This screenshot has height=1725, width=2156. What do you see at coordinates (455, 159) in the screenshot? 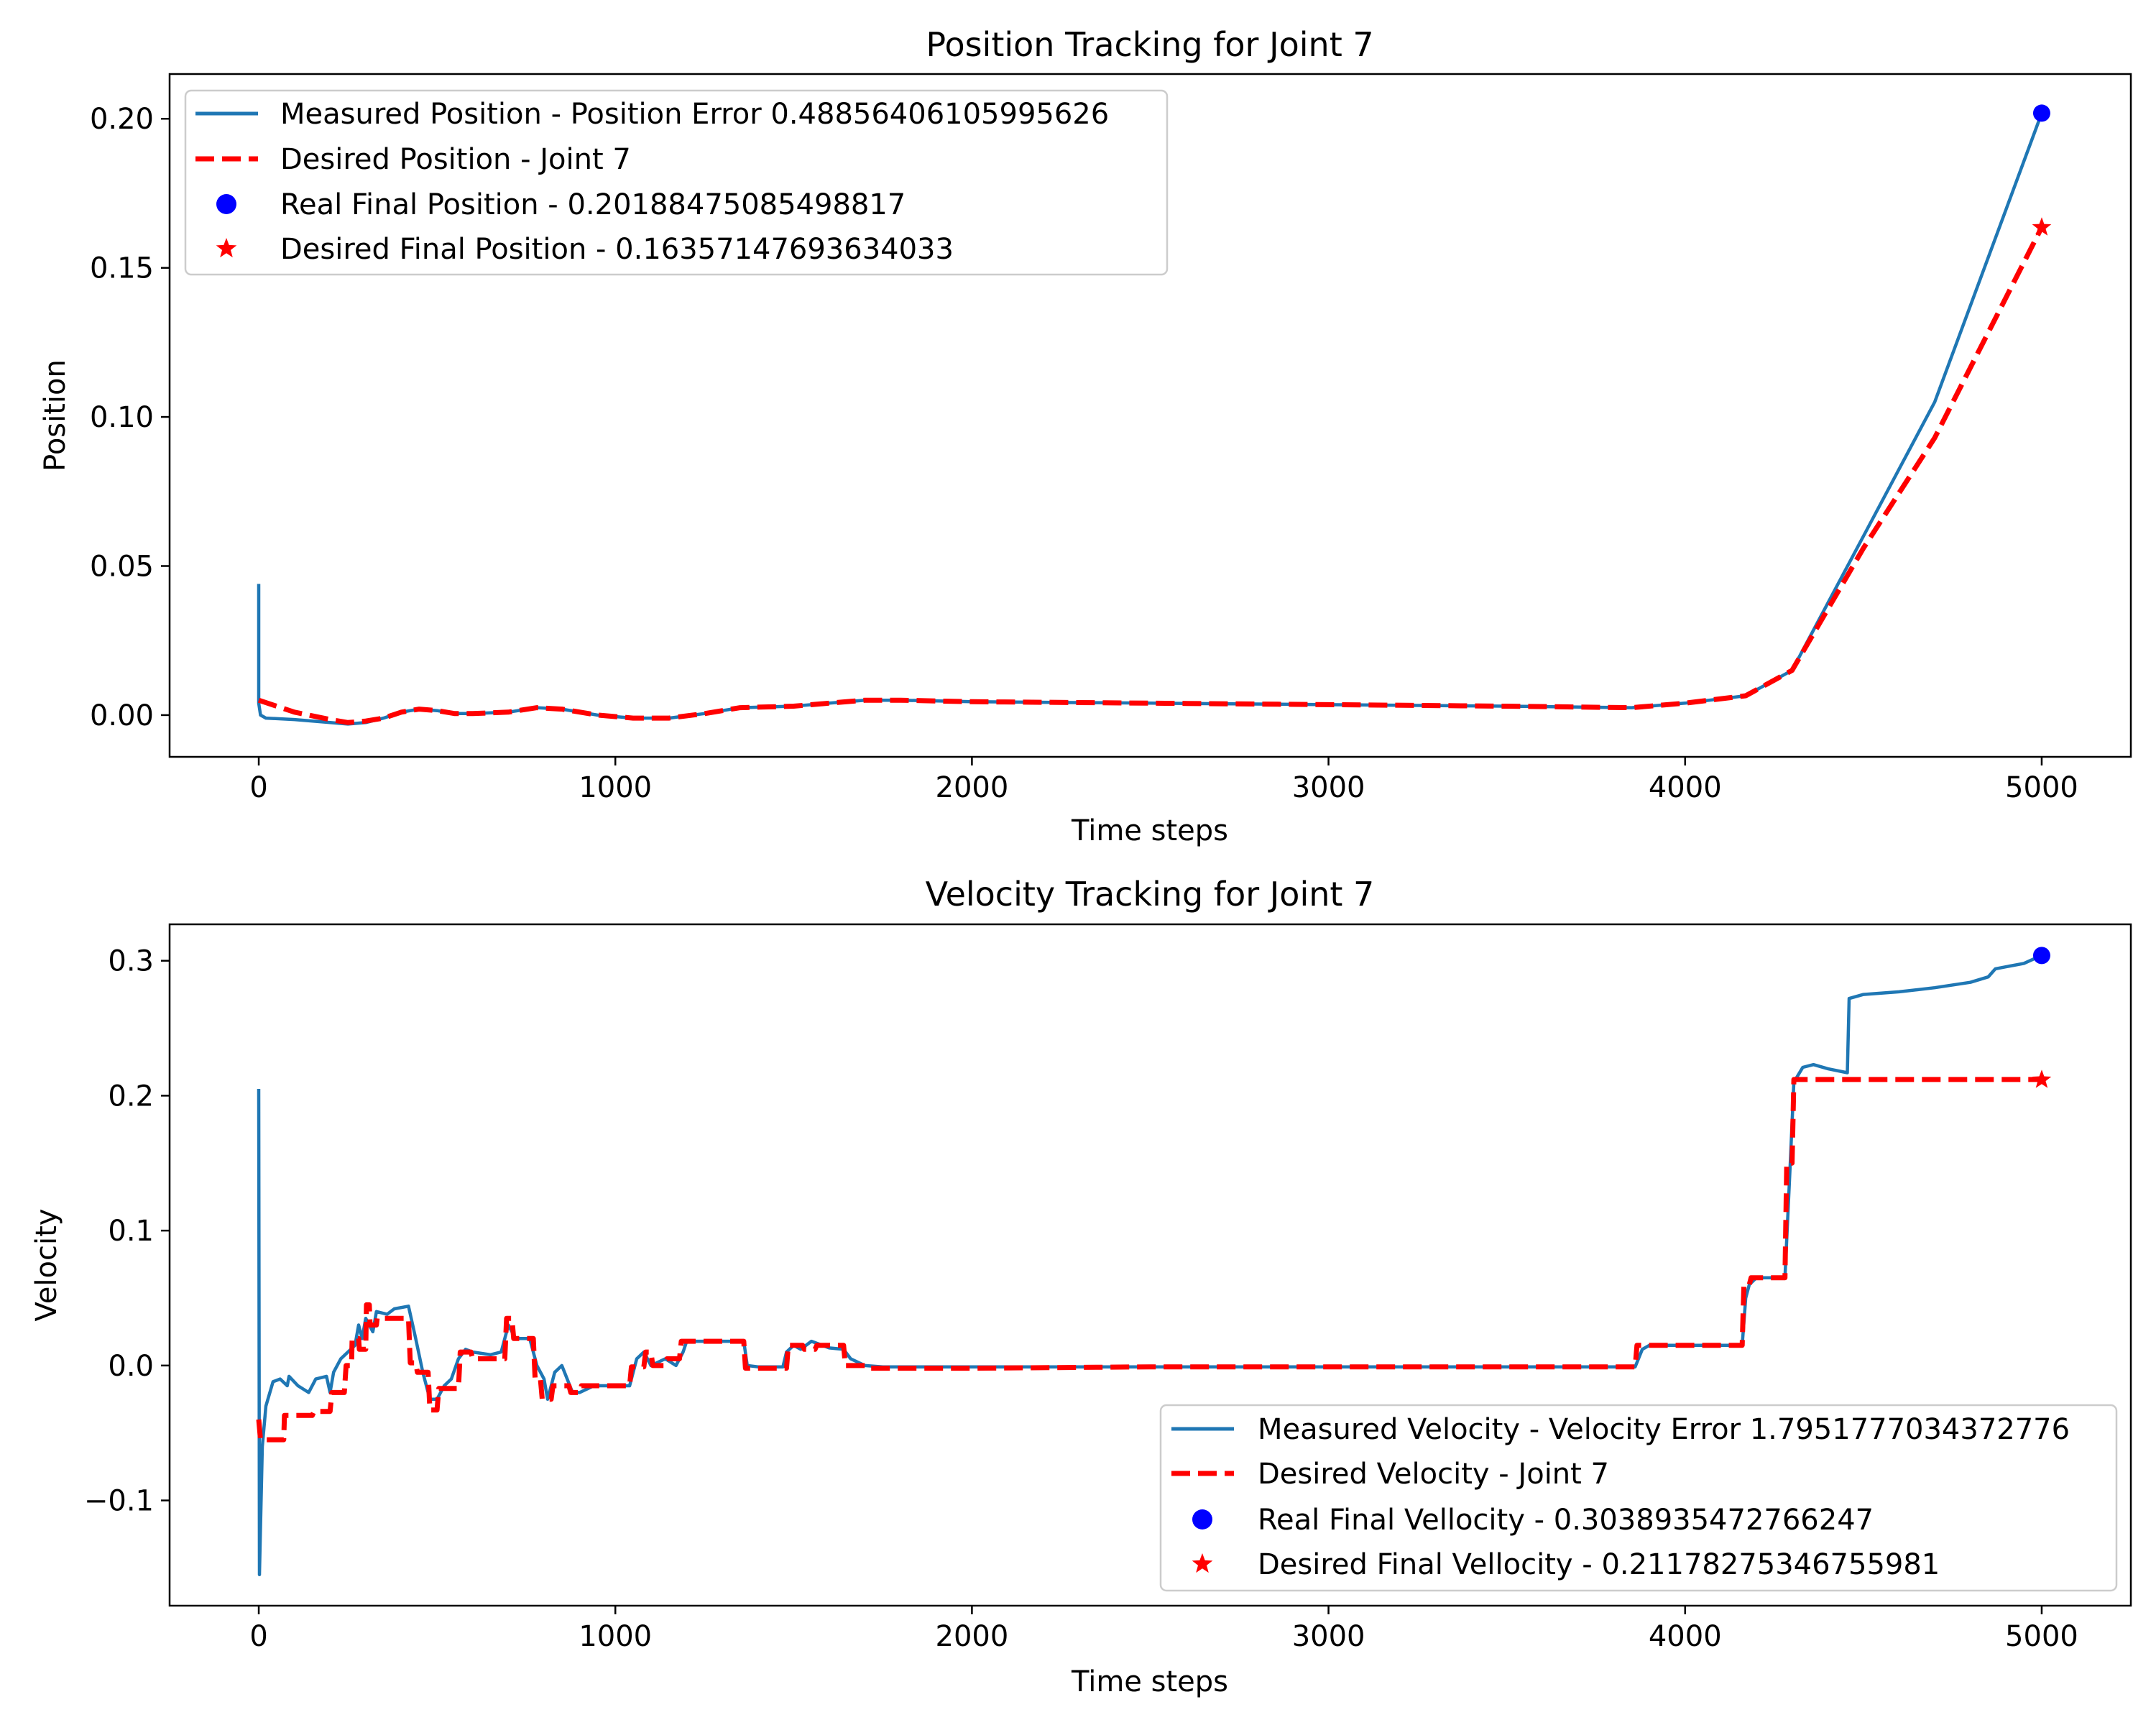
I see `position-legend-desired-label: Desired Position - Joint 7` at bounding box center [455, 159].